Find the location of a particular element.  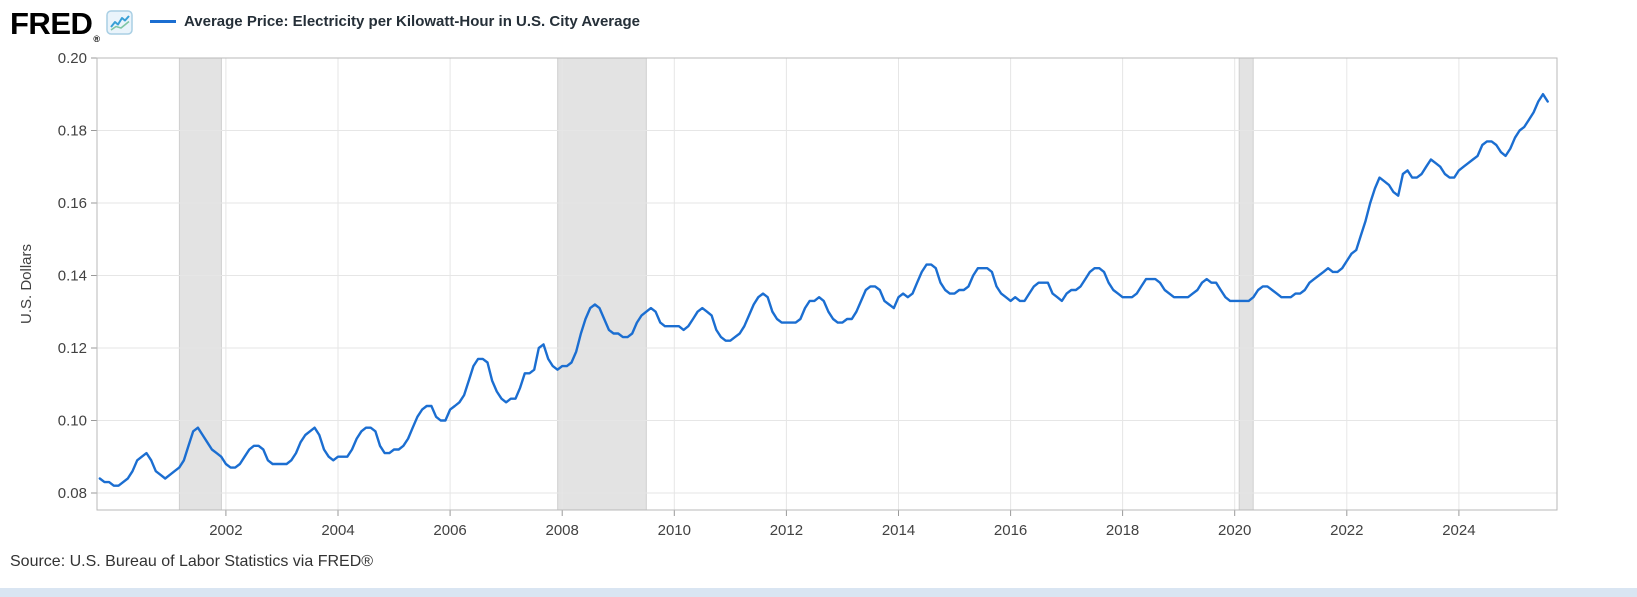

x-tick-label: 2016 is located at coordinates (1010, 530).